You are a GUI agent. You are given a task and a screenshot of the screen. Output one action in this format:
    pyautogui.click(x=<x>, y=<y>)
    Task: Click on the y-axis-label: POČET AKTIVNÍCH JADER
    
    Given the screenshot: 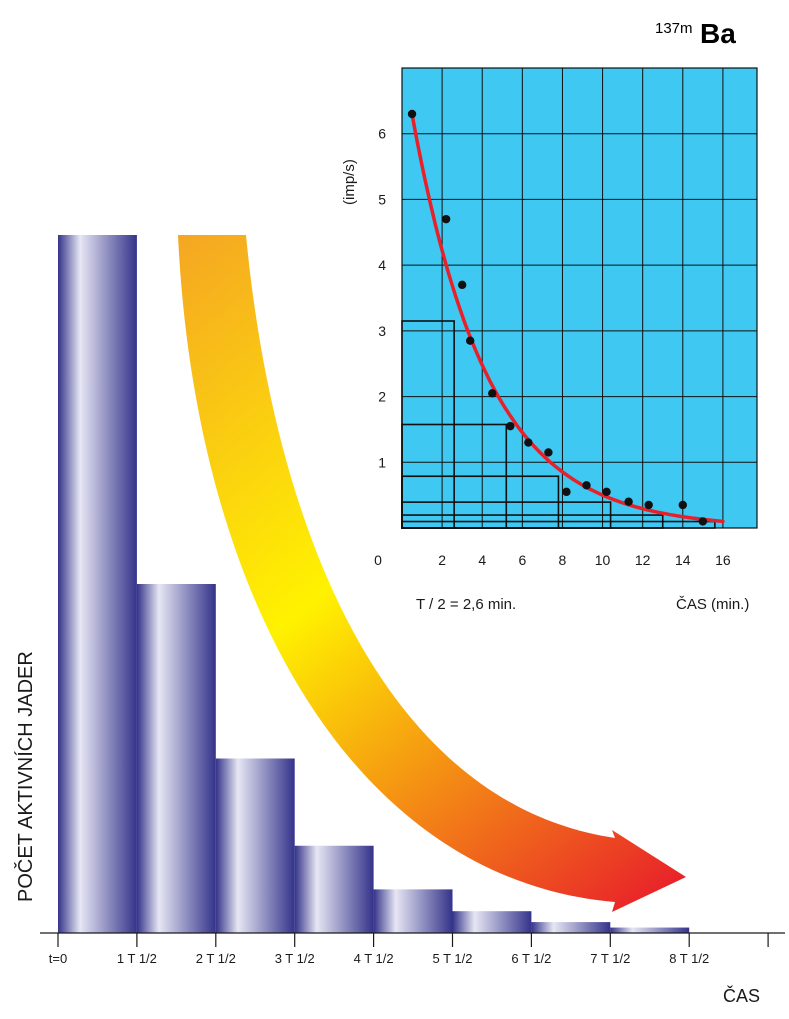 What is the action you would take?
    pyautogui.click(x=25, y=776)
    